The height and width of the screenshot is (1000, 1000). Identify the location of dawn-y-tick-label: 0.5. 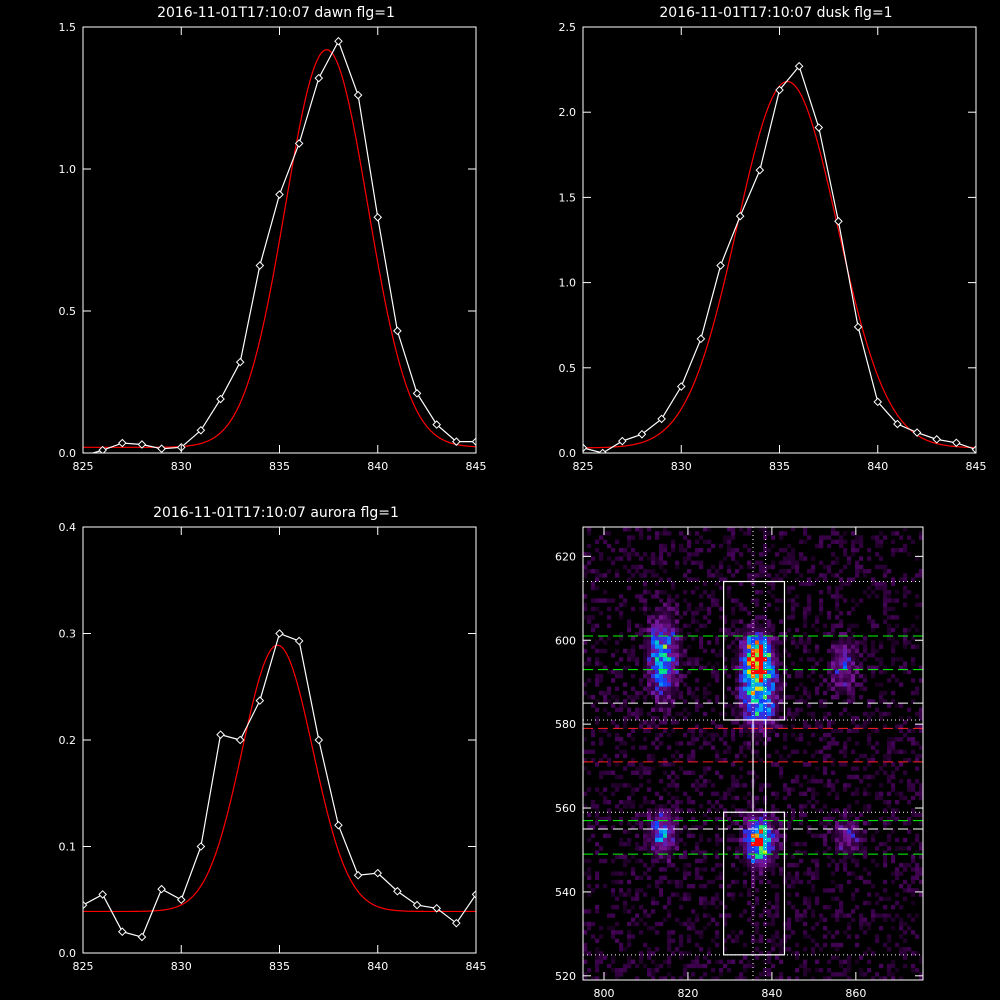
(68, 311).